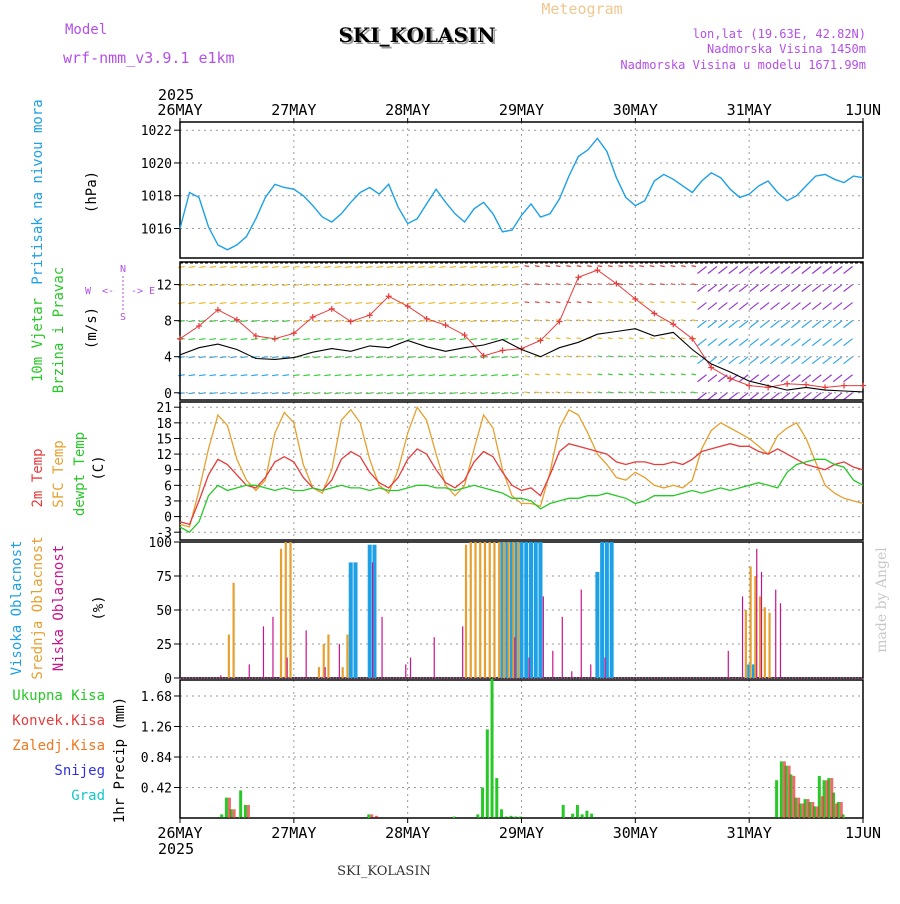 The image size is (900, 904). Describe the element at coordinates (38, 477) in the screenshot. I see `temp-ylabel-2m: 2m Temp` at that location.